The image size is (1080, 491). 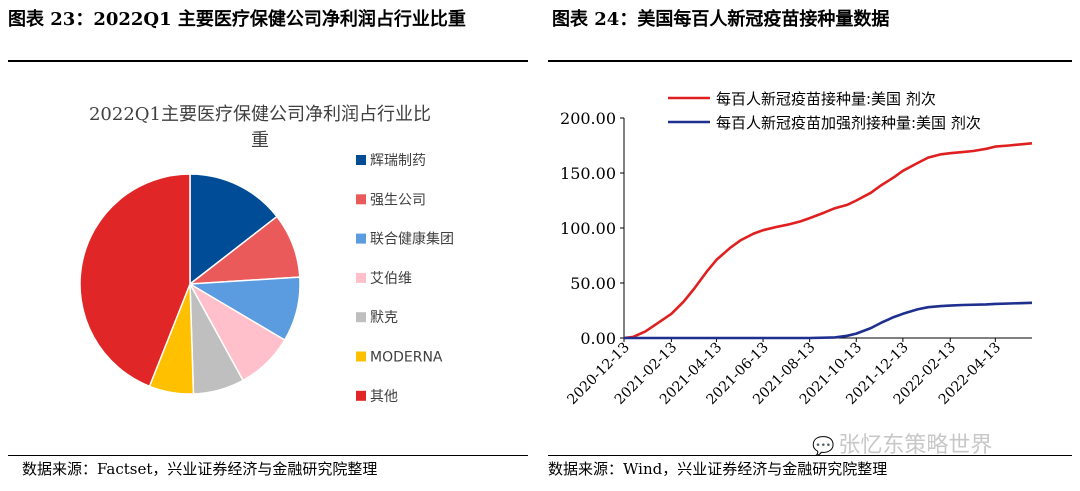 I want to click on legend-label-5: MODERNA, so click(x=406, y=358).